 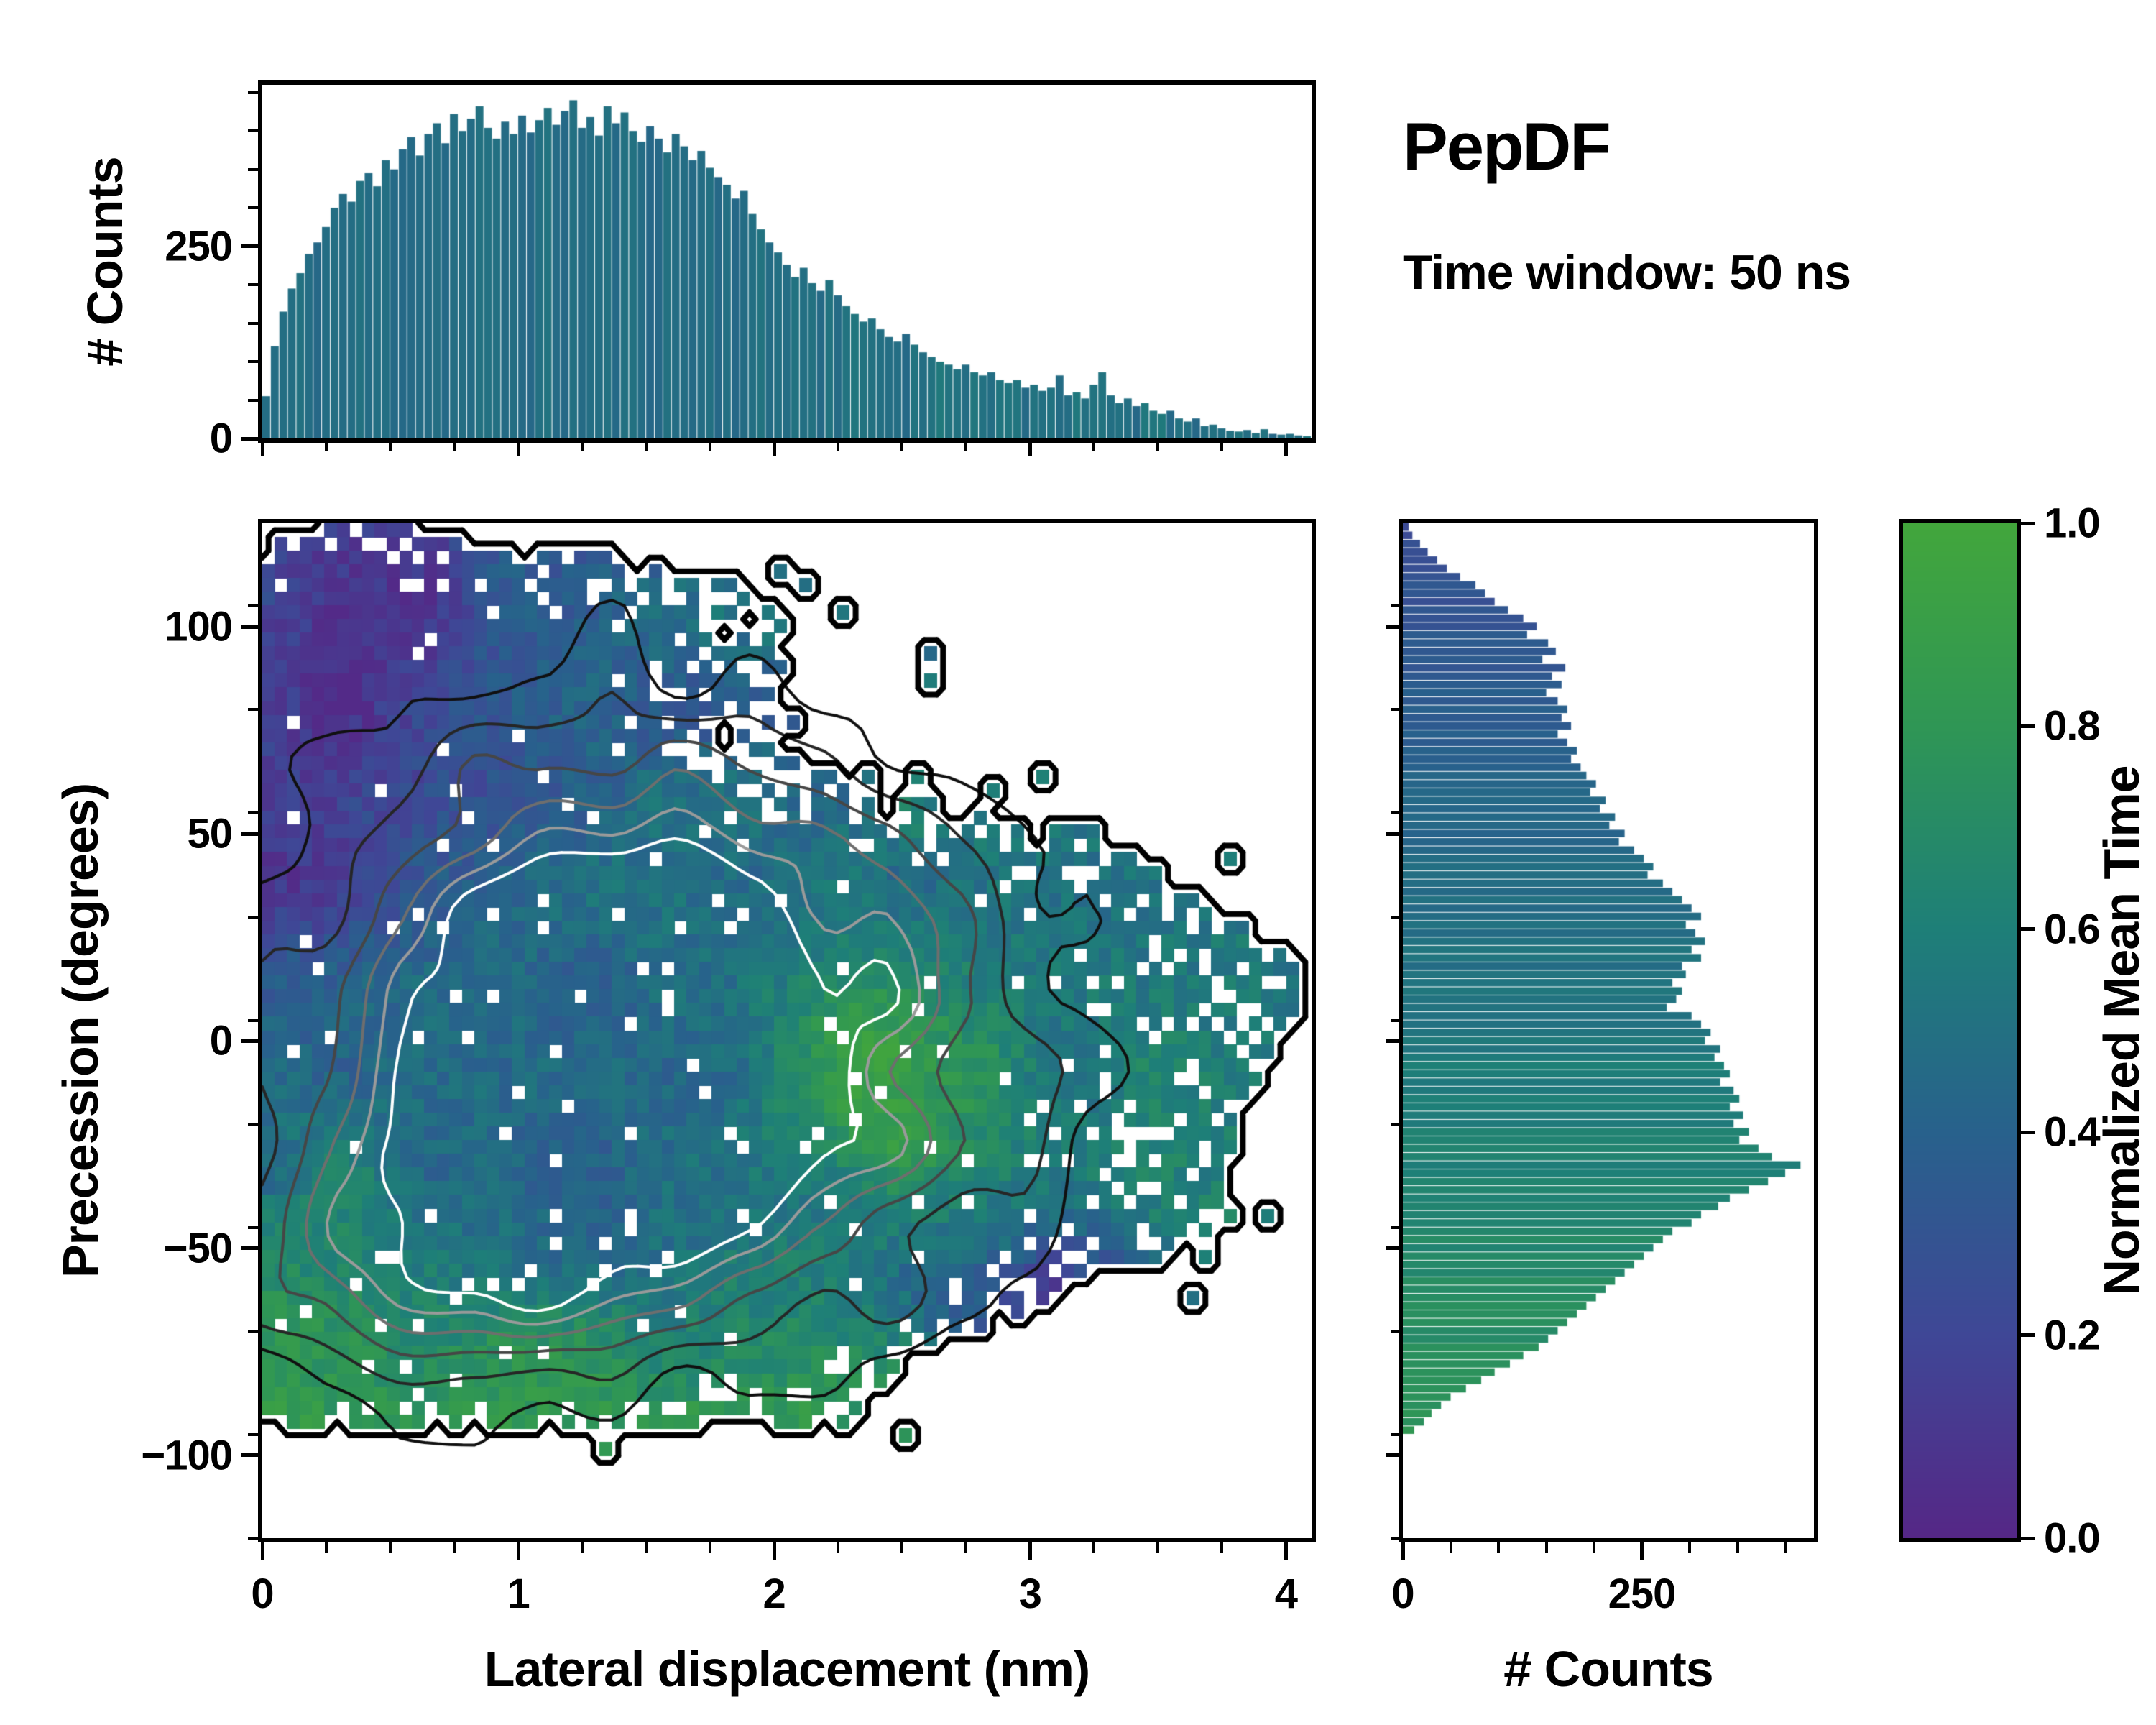 What do you see at coordinates (1608, 1030) in the screenshot?
I see `side-histogram-canvas` at bounding box center [1608, 1030].